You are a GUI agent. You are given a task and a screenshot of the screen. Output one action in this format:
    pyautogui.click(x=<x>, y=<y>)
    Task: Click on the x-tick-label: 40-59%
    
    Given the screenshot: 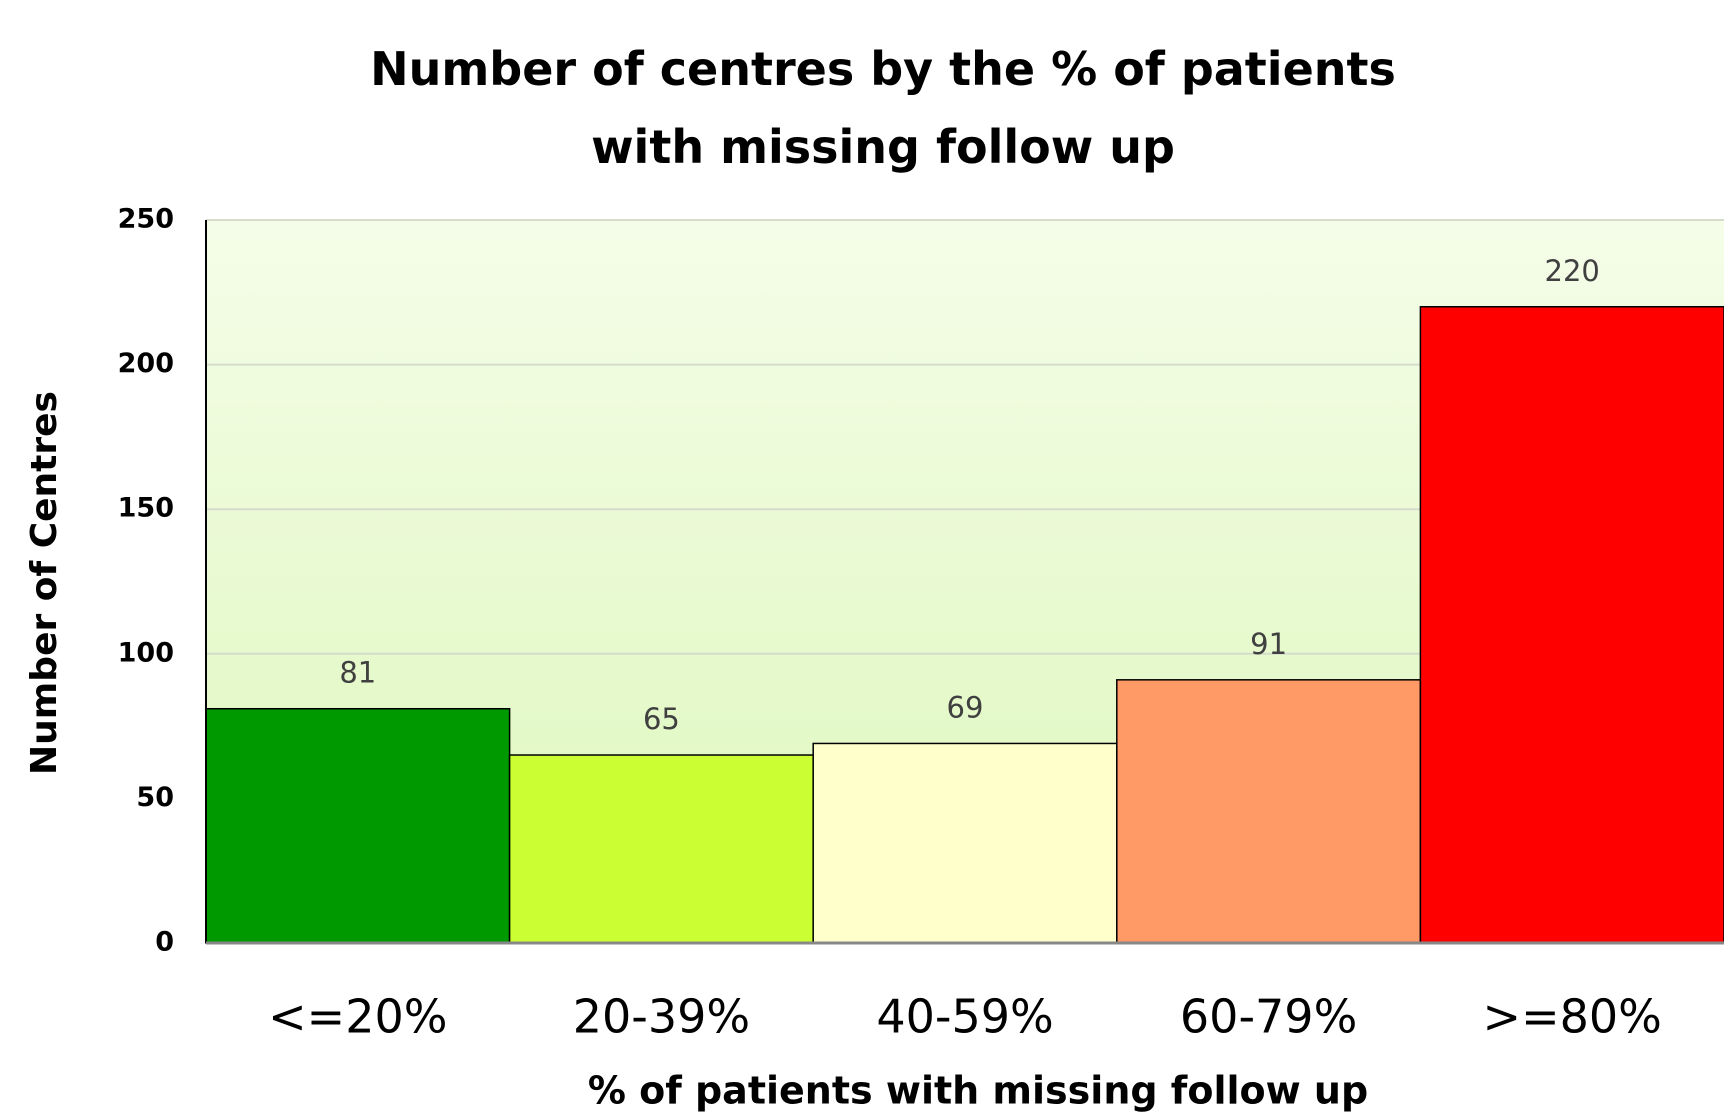 What is the action you would take?
    pyautogui.click(x=964, y=1017)
    